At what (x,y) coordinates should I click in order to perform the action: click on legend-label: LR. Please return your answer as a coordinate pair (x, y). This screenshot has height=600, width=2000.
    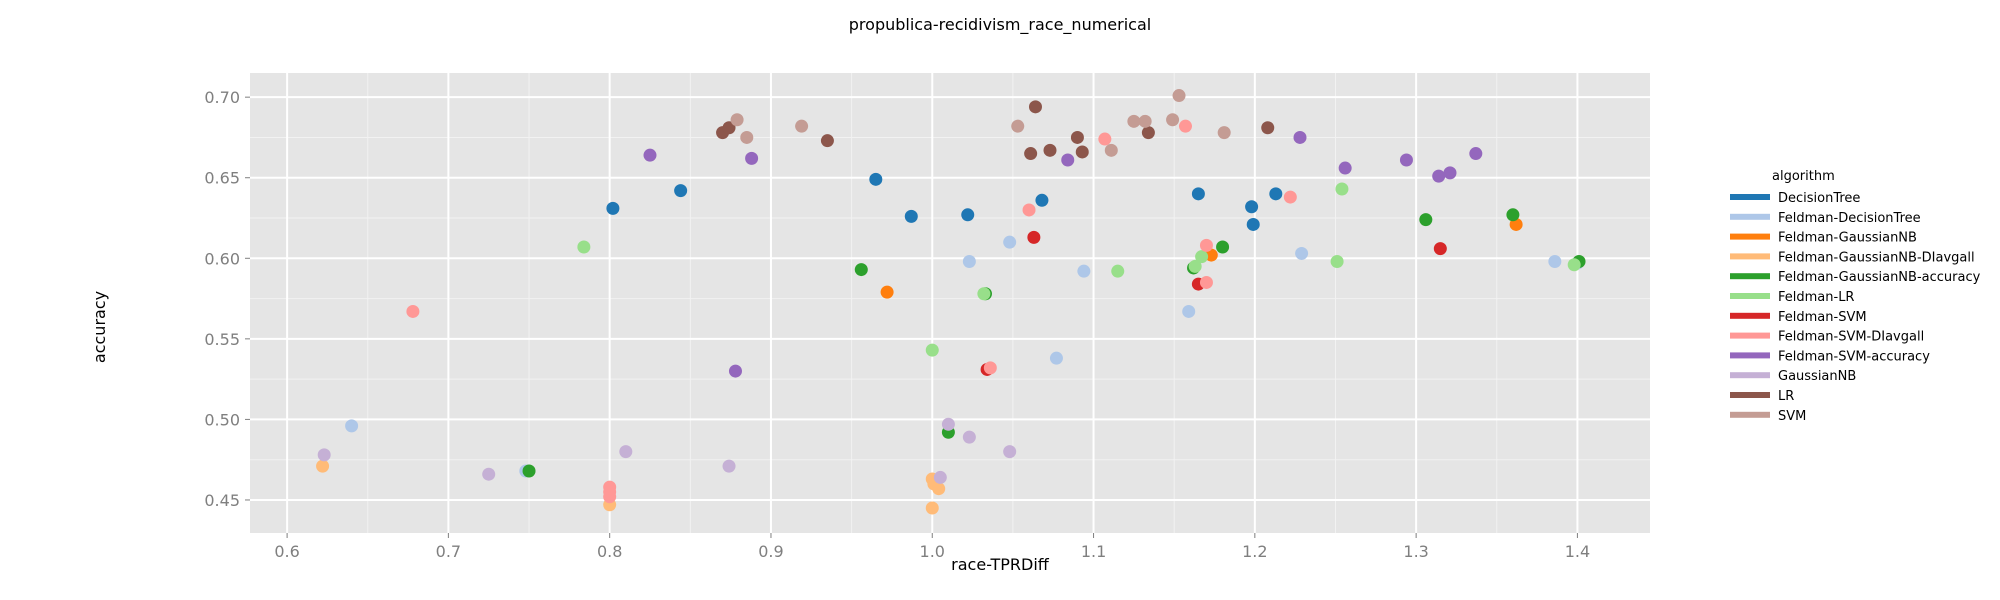
    Looking at the image, I should click on (1786, 396).